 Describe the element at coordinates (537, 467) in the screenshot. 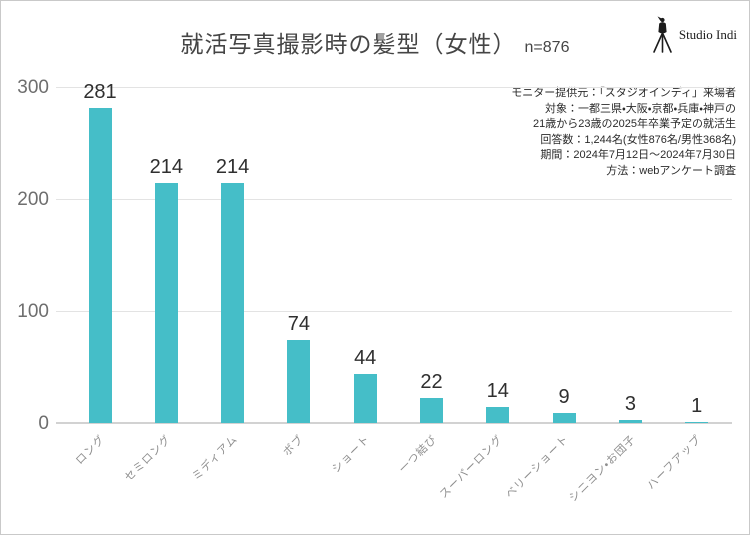

I see `x-axis-label: ベリーショート` at that location.